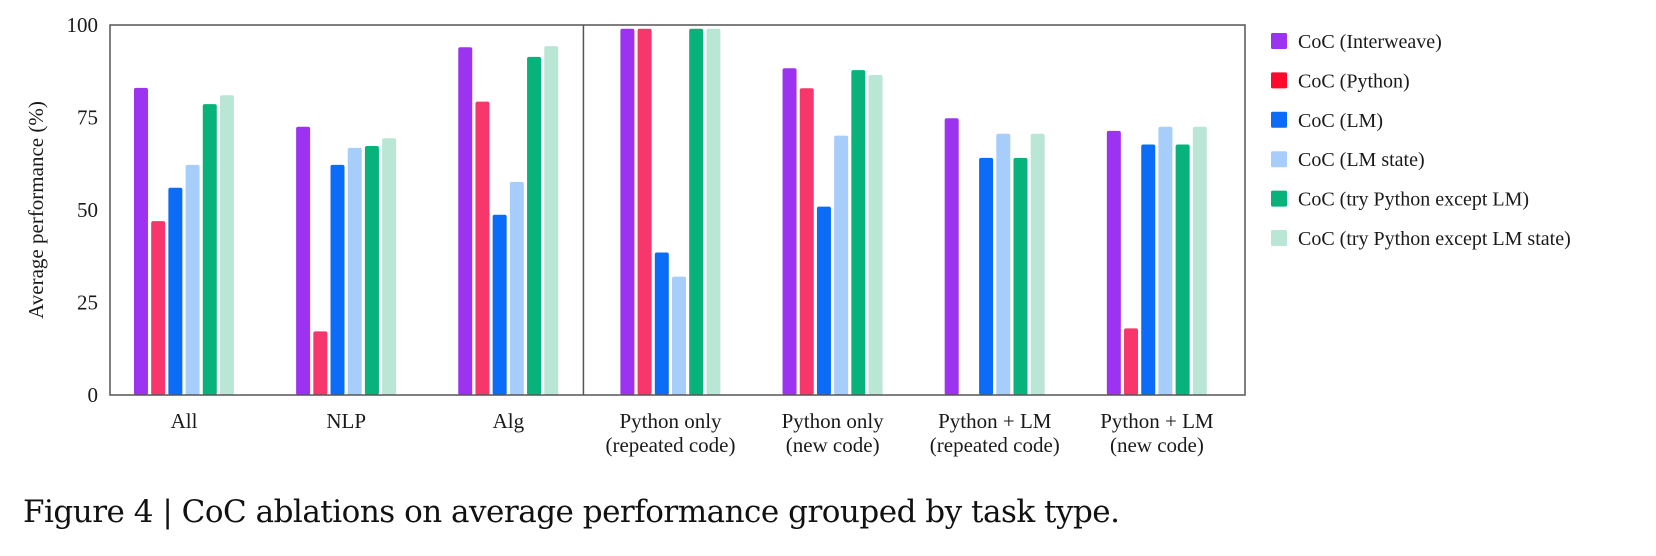  Describe the element at coordinates (509, 421) in the screenshot. I see `x-tick-label: Alg` at that location.